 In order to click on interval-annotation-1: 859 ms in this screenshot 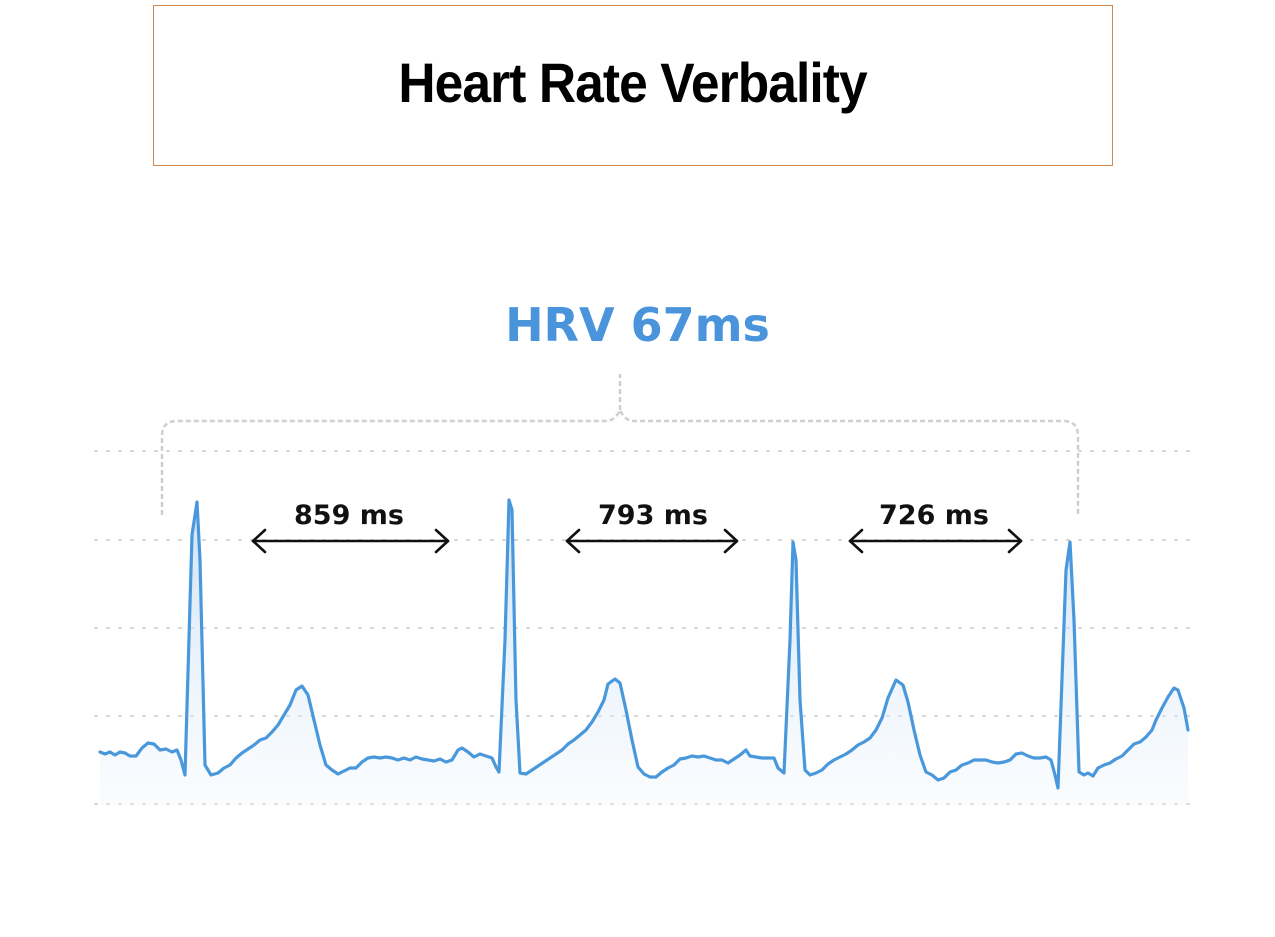, I will do `click(350, 527)`.